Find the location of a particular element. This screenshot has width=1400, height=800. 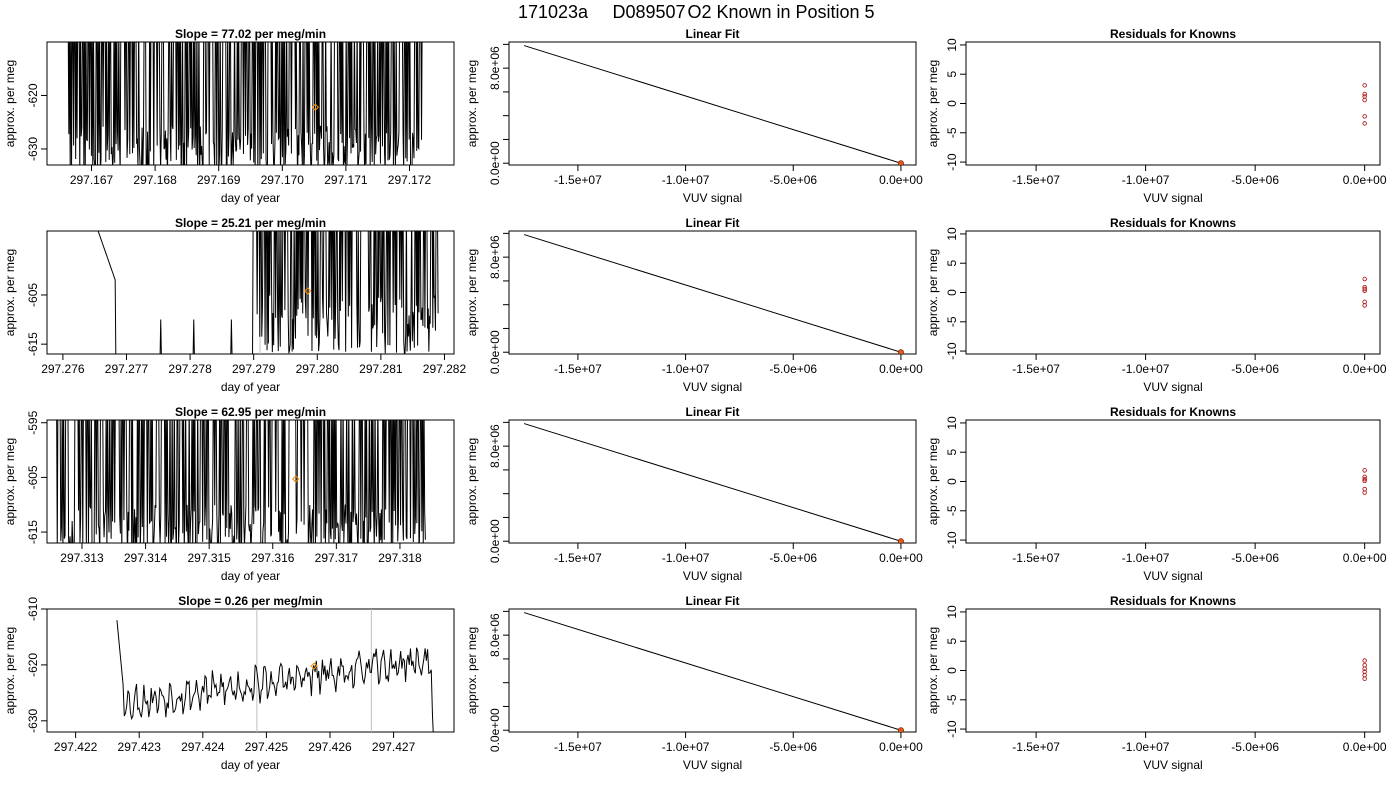

y-tick-label: -5 is located at coordinates (952, 132).